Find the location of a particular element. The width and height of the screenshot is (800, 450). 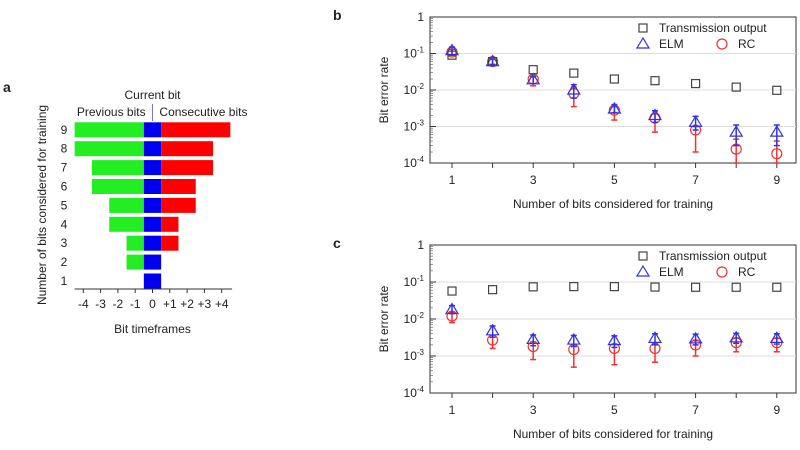

ytick-label-7: 7 is located at coordinates (64, 168).